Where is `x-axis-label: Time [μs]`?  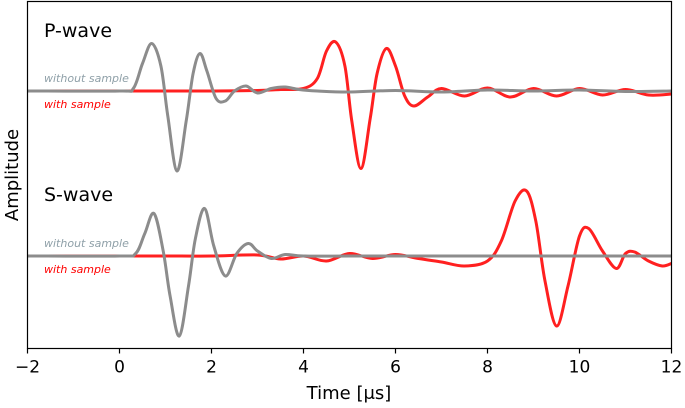
x-axis-label: Time [μs] is located at coordinates (349, 393).